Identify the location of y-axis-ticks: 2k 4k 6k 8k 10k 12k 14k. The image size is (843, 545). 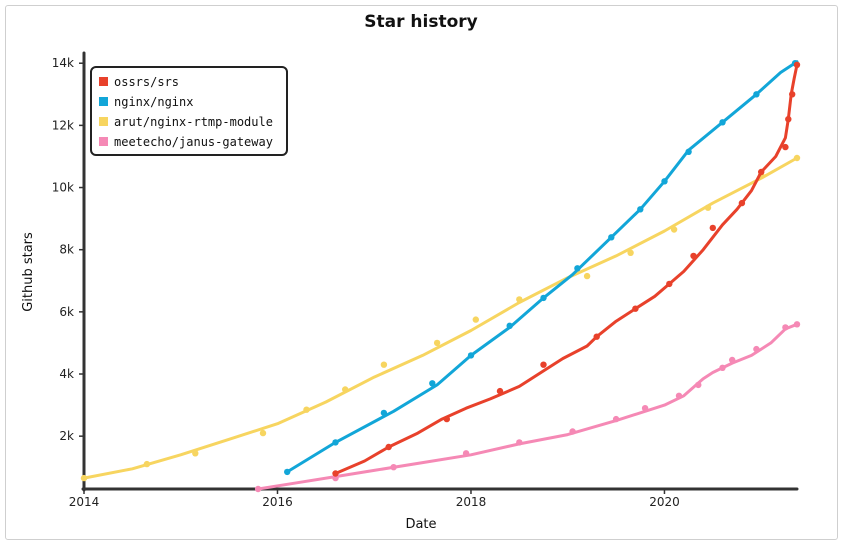
(68, 249).